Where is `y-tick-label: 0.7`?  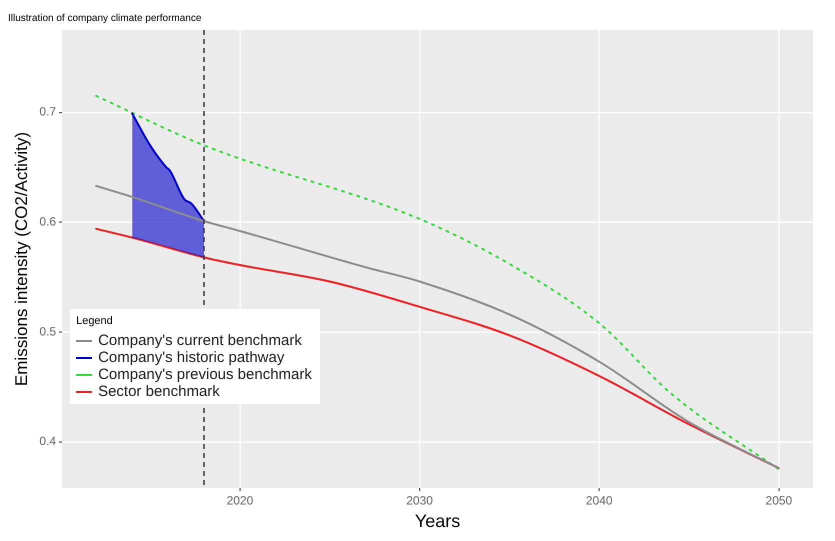 y-tick-label: 0.7 is located at coordinates (47, 111).